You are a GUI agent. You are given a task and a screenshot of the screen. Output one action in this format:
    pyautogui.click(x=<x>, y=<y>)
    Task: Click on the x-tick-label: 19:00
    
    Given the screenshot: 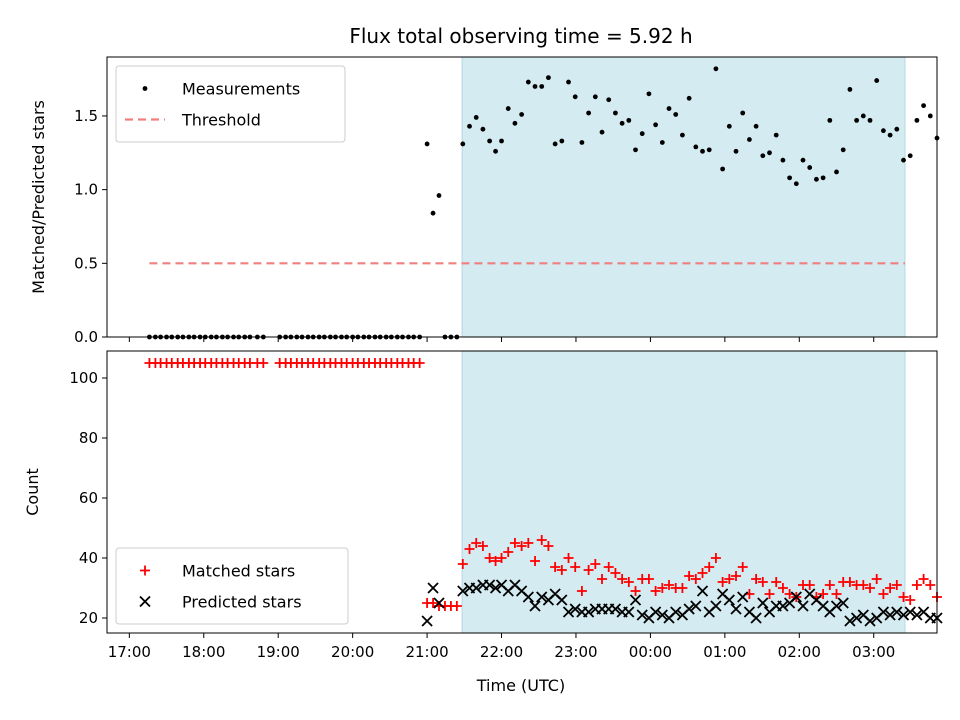 What is the action you would take?
    pyautogui.click(x=278, y=652)
    